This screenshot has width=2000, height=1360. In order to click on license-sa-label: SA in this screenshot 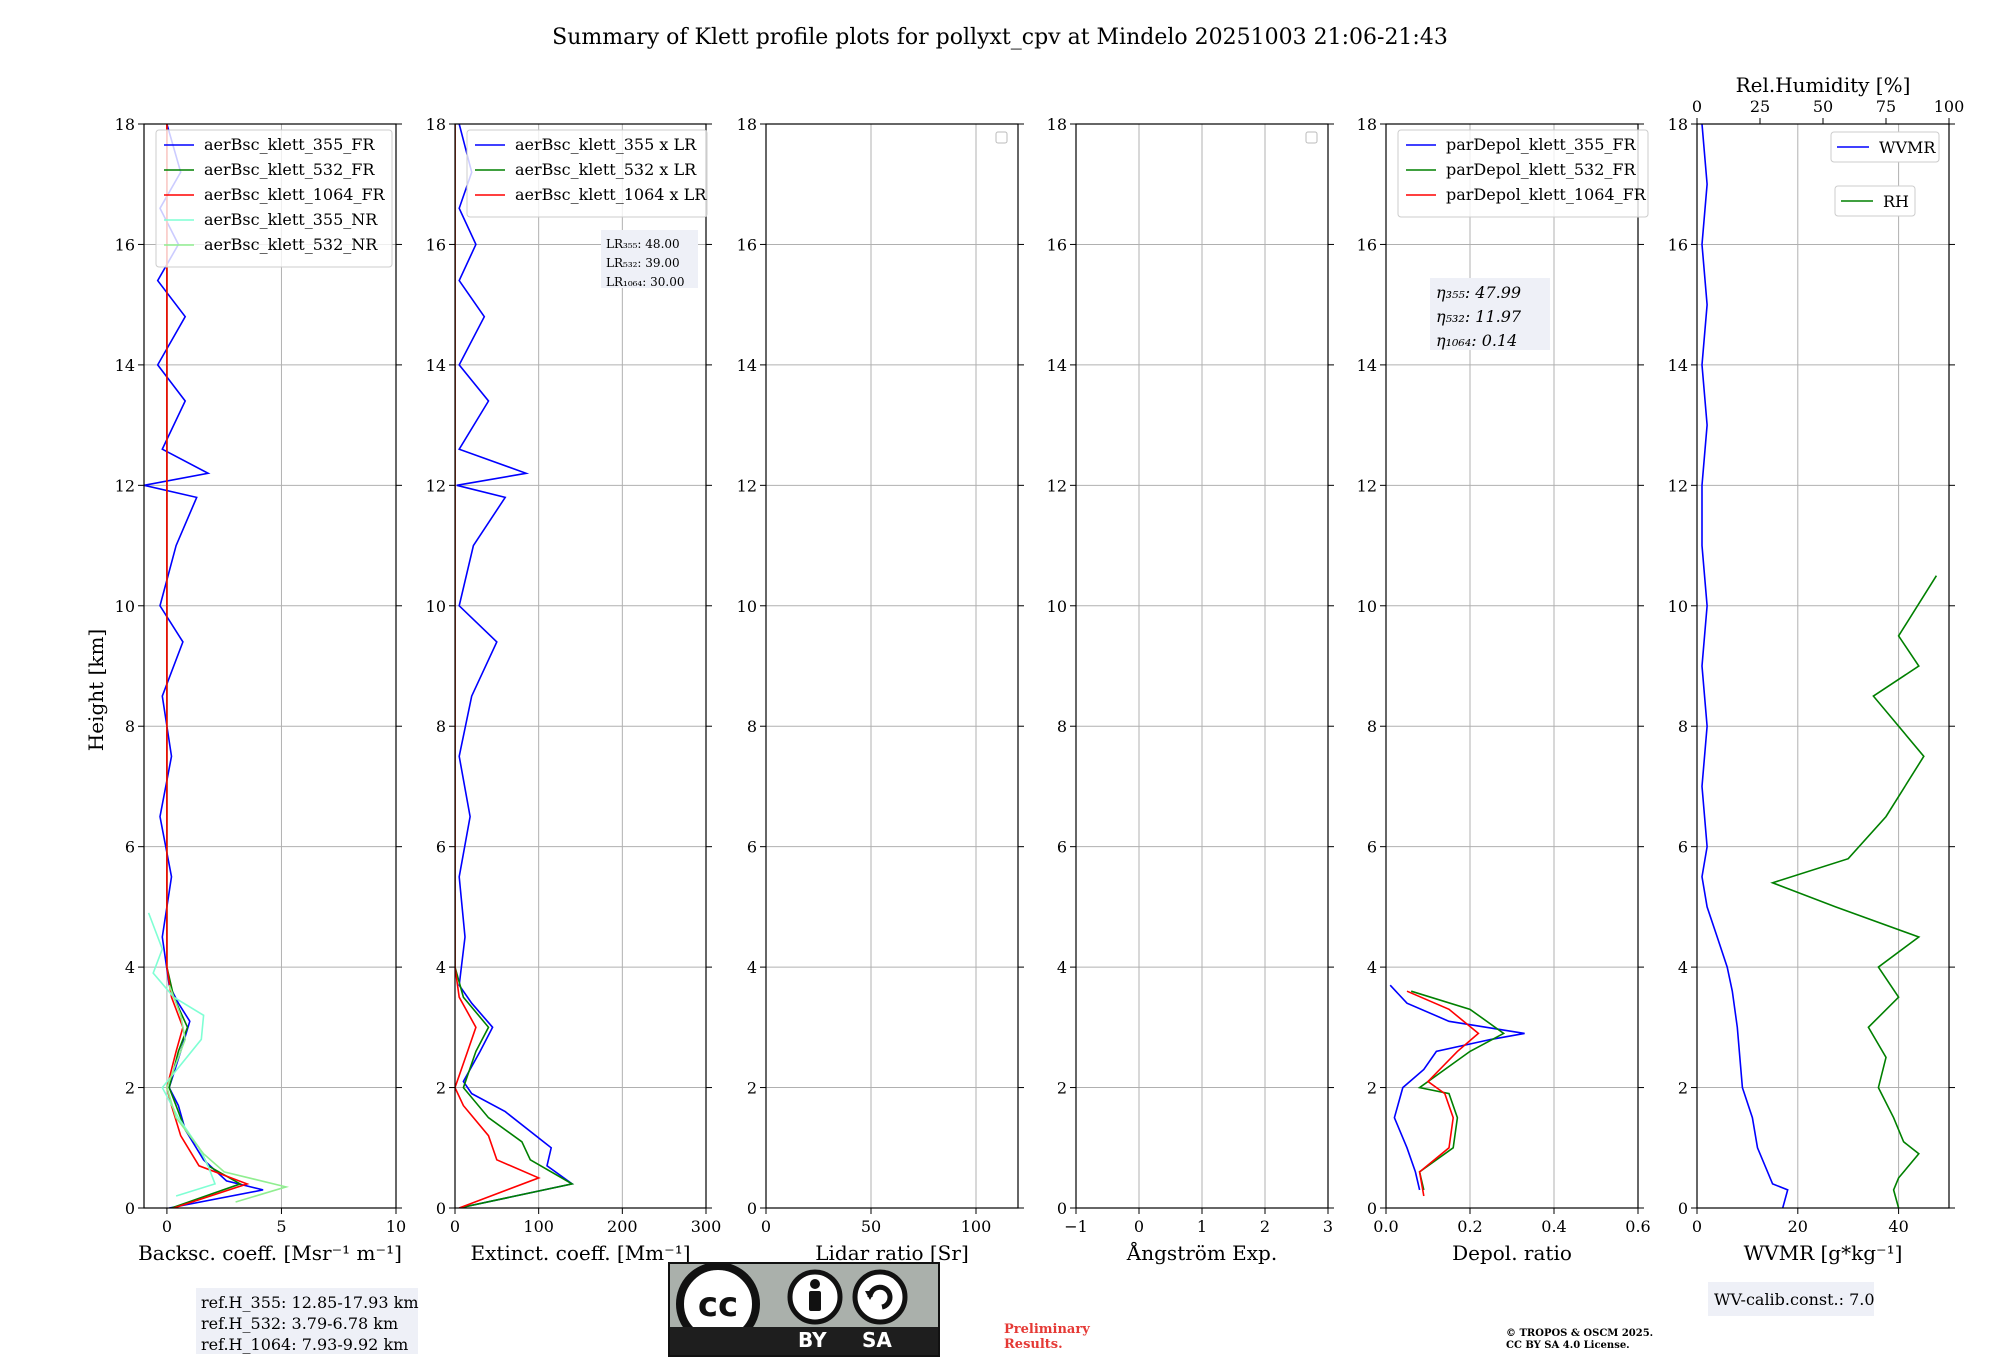, I will do `click(877, 1340)`.